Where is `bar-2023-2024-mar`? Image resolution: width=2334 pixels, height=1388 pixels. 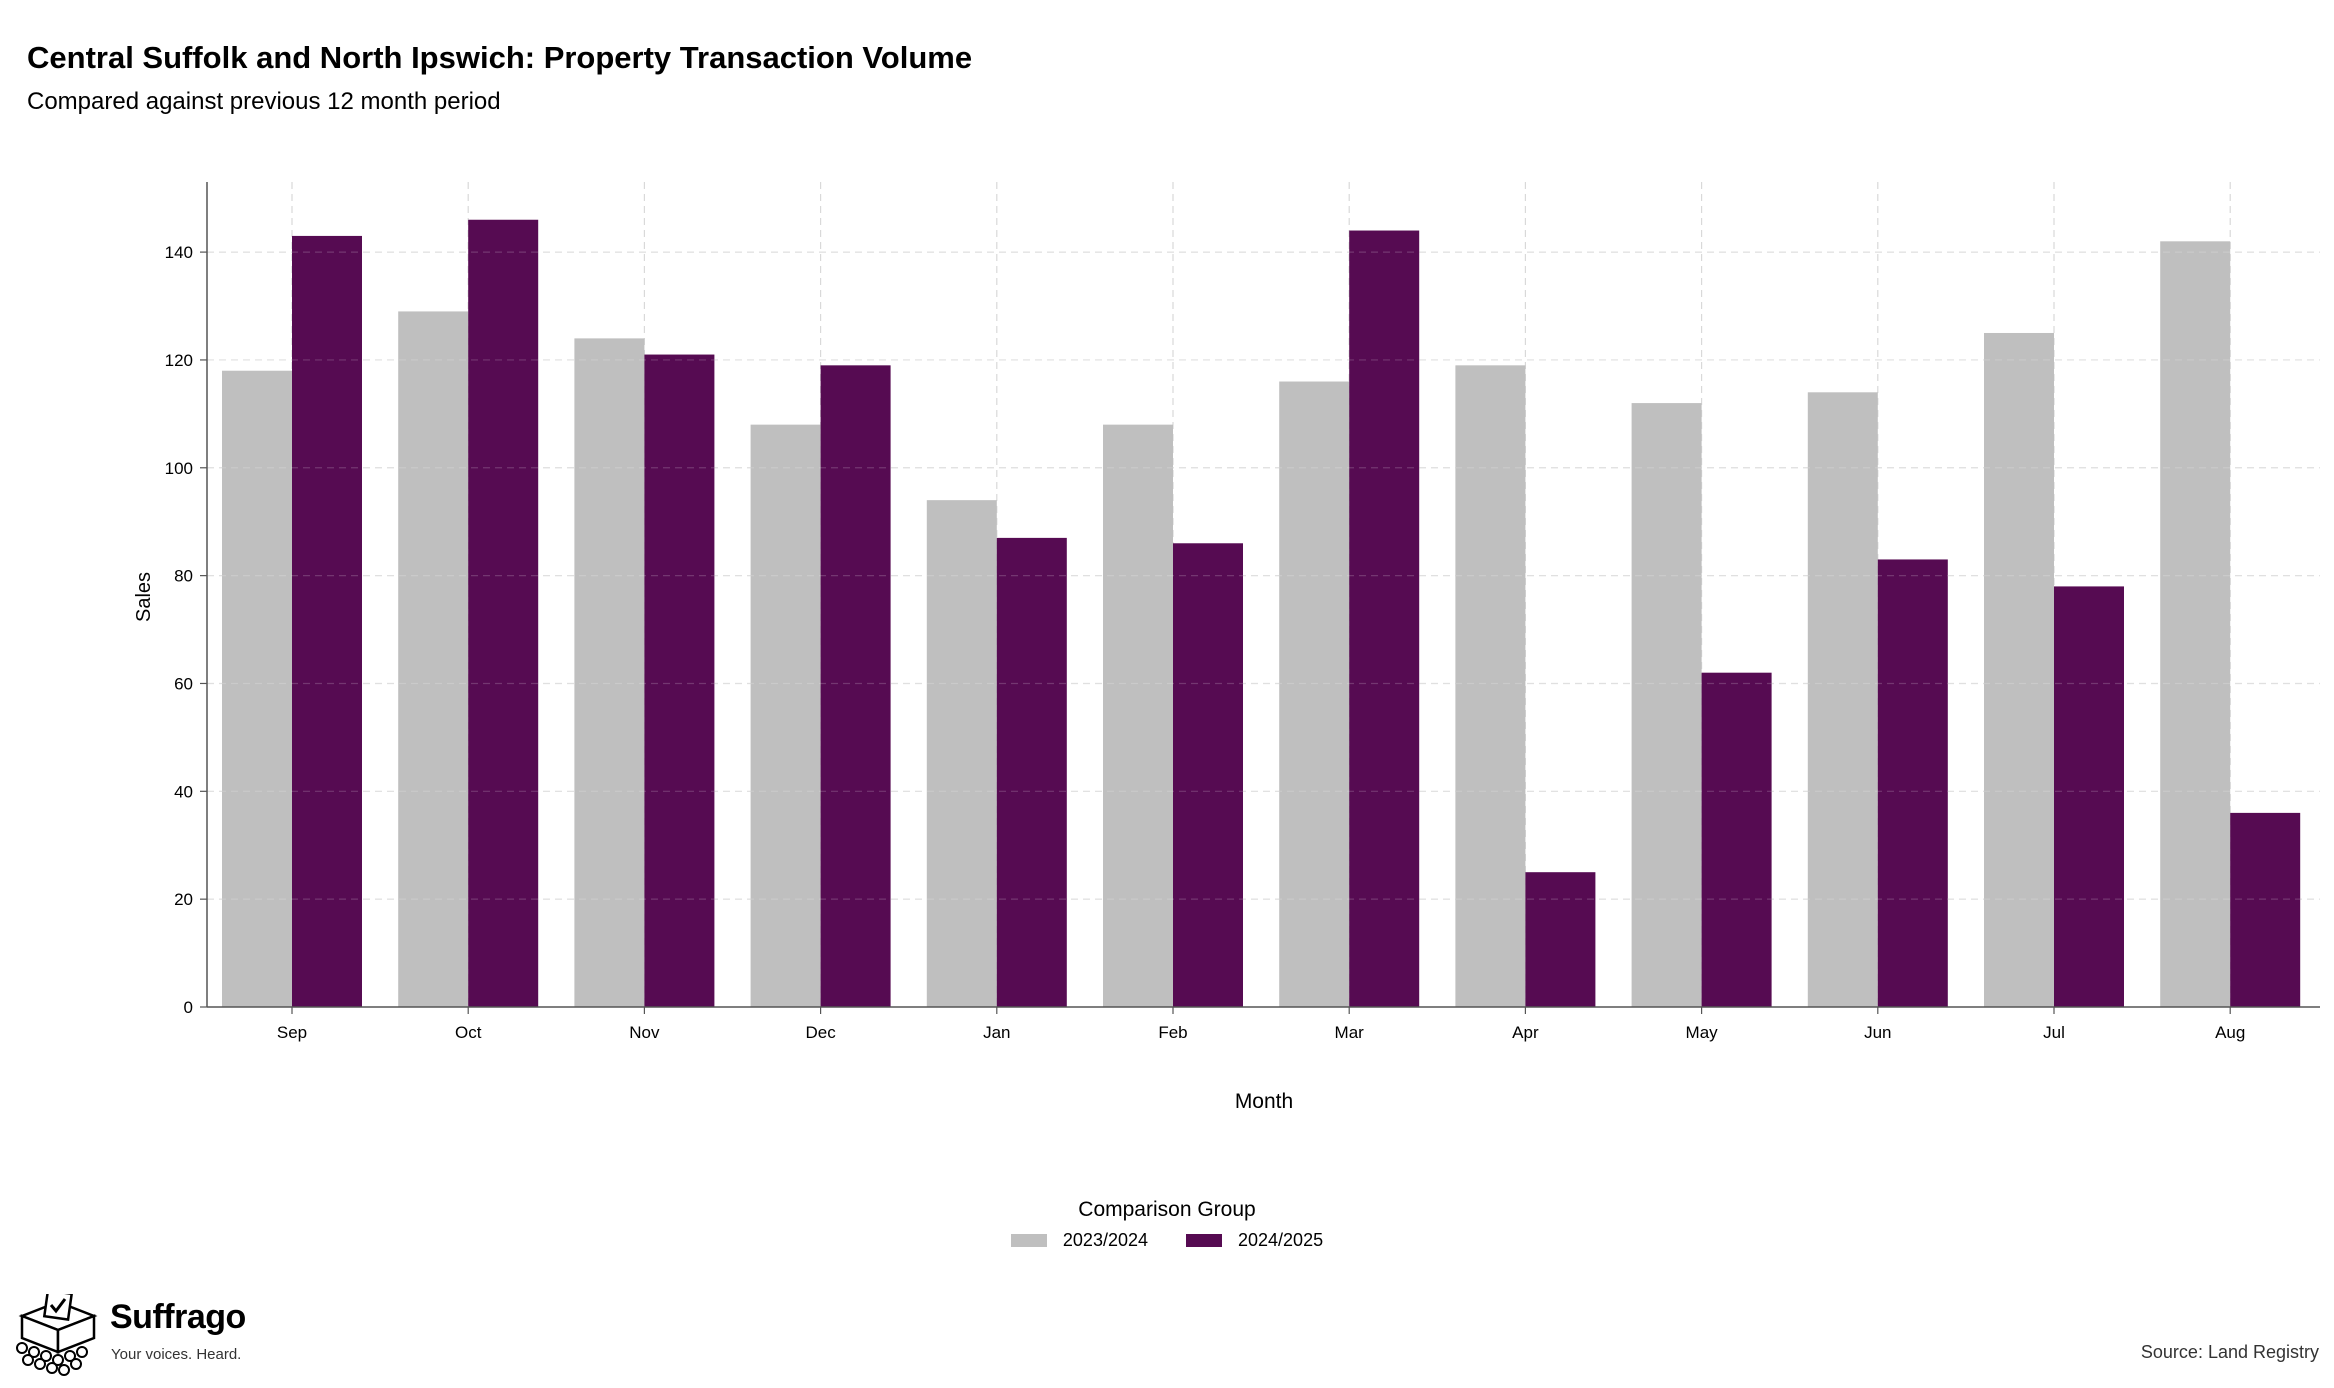 bar-2023-2024-mar is located at coordinates (1314, 694).